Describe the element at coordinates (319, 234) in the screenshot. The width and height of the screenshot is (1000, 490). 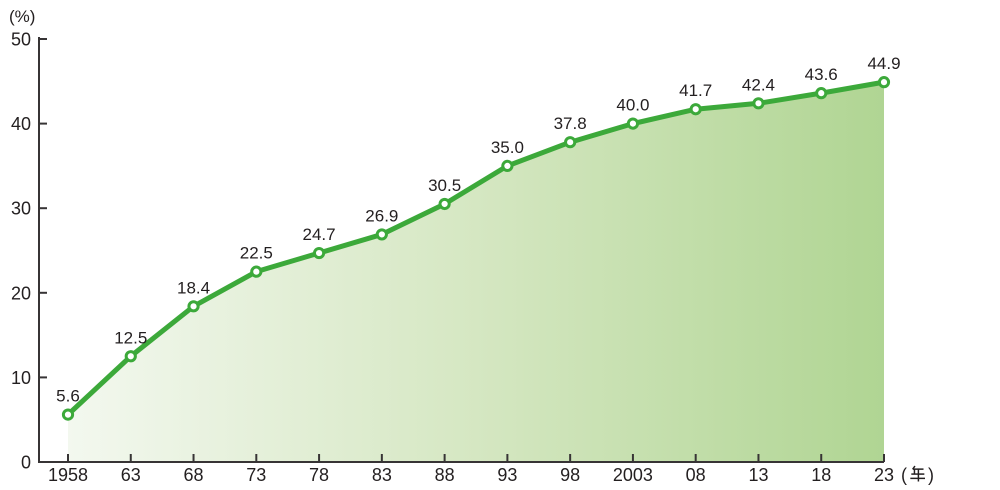
I see `data-point-label: 24.7` at that location.